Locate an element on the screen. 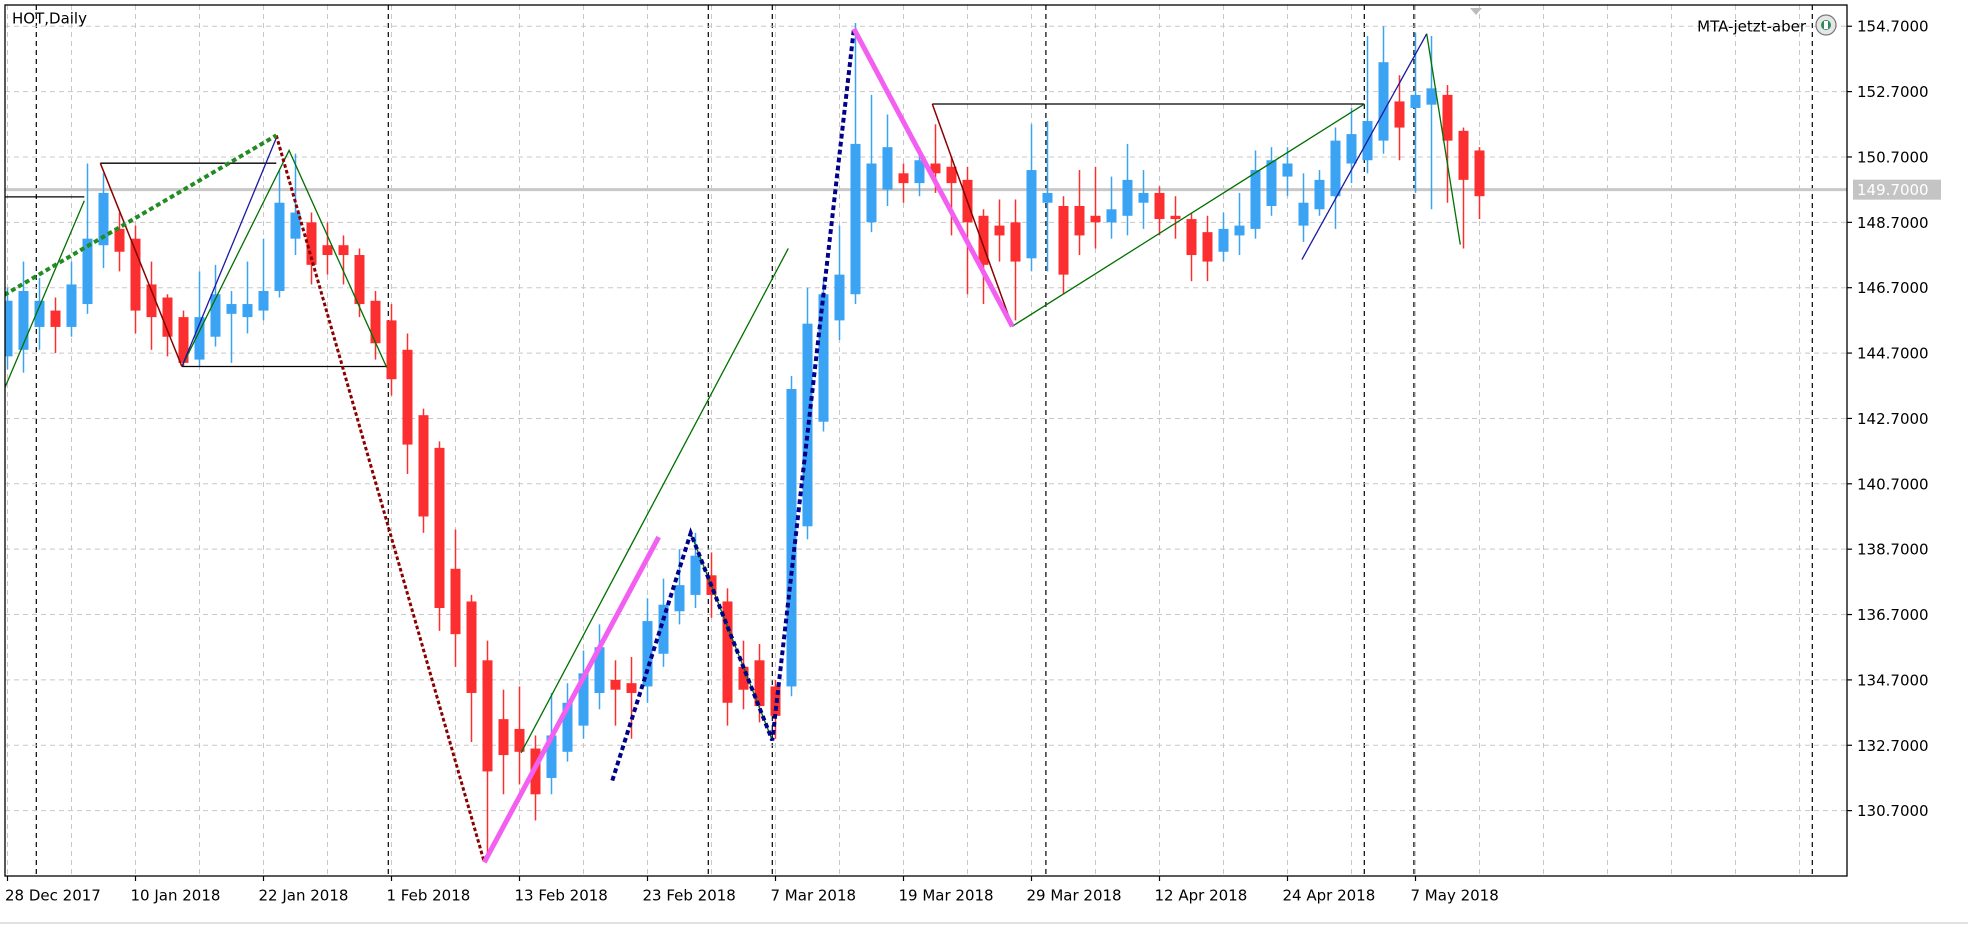  x-tick-label: 29 Mar 2018 is located at coordinates (1074, 896).